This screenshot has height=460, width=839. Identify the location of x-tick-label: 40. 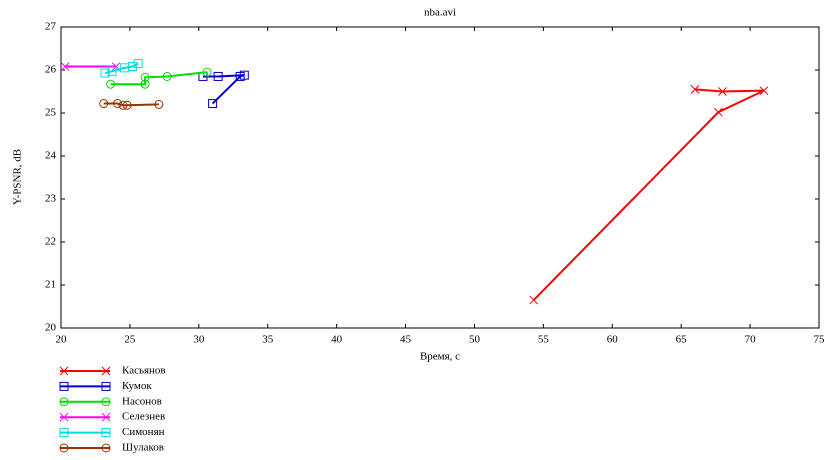
(337, 340).